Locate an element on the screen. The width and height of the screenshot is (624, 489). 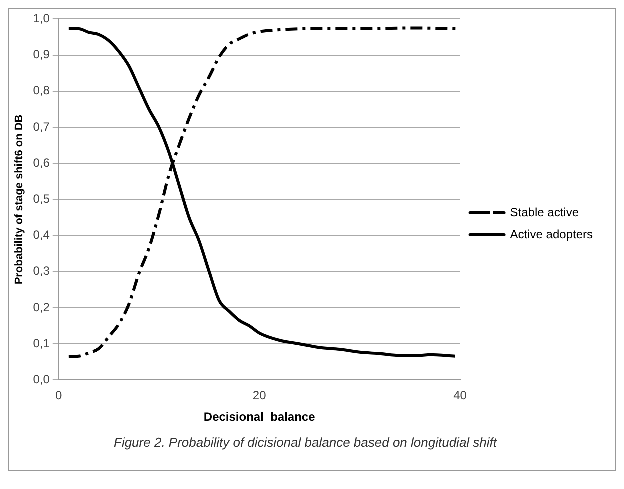
y-tick-label: 0,4 is located at coordinates (41, 235).